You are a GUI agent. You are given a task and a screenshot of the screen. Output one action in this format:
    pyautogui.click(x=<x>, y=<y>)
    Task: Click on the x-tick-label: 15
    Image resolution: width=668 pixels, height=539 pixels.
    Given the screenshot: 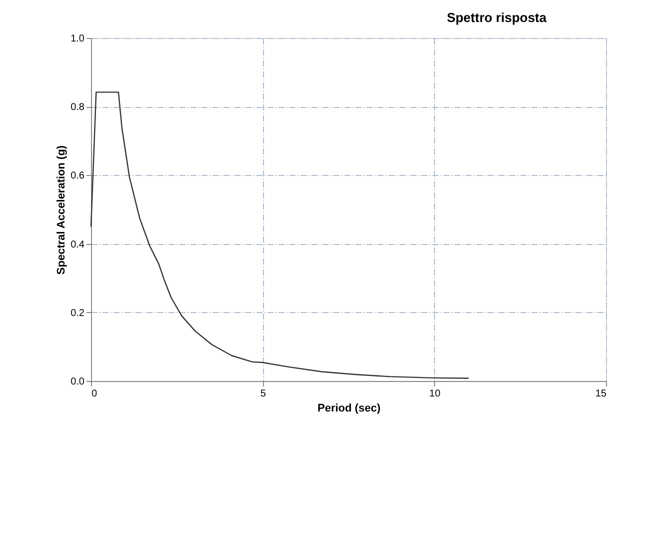 What is the action you would take?
    pyautogui.click(x=601, y=394)
    